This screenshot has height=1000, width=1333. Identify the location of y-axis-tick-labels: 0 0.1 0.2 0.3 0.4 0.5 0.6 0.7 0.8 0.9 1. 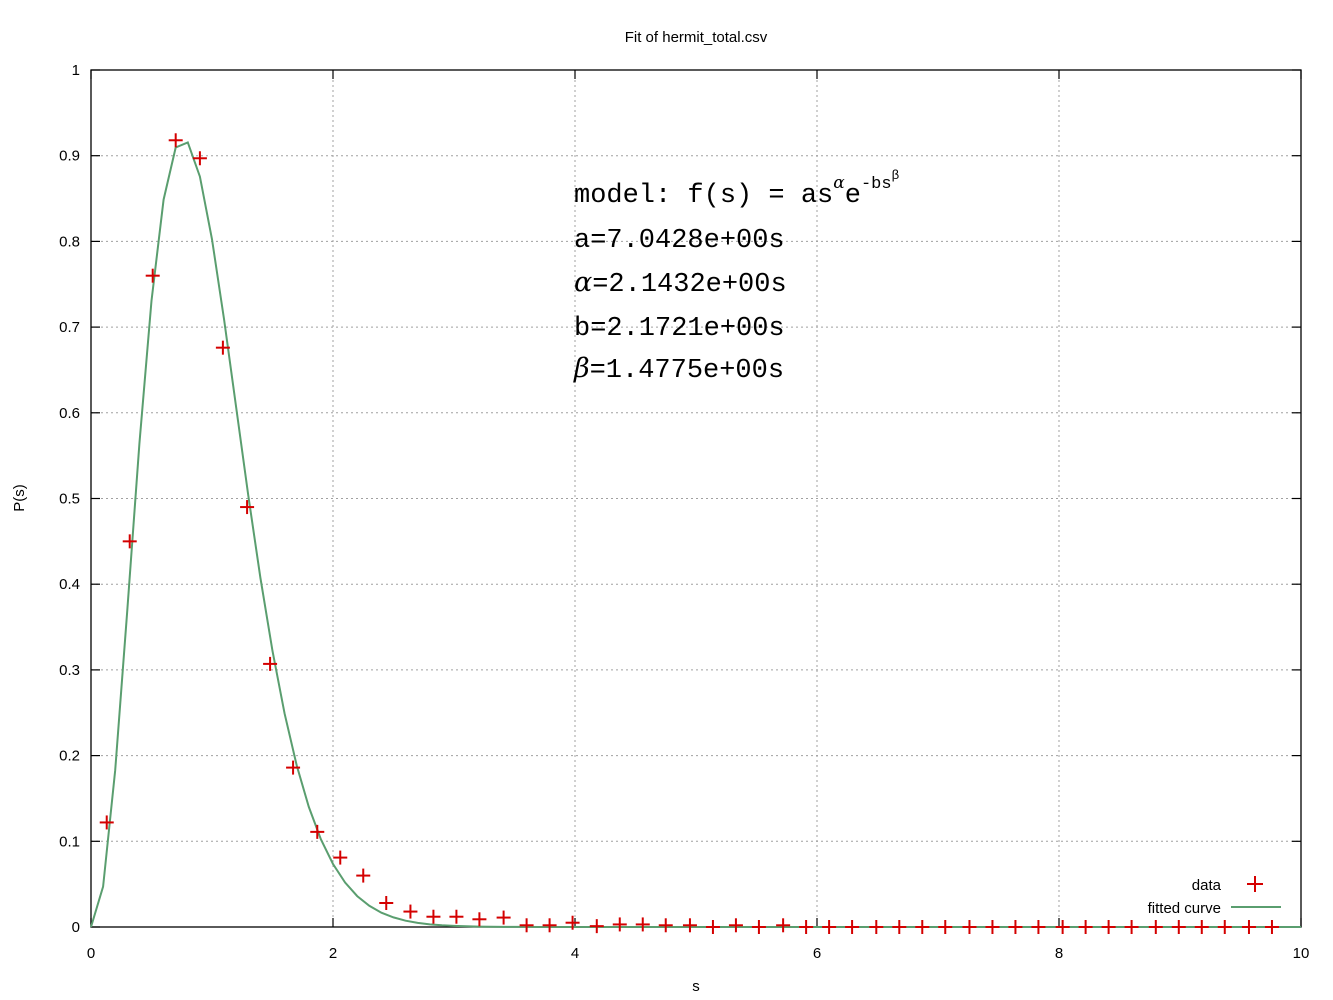
(69, 499).